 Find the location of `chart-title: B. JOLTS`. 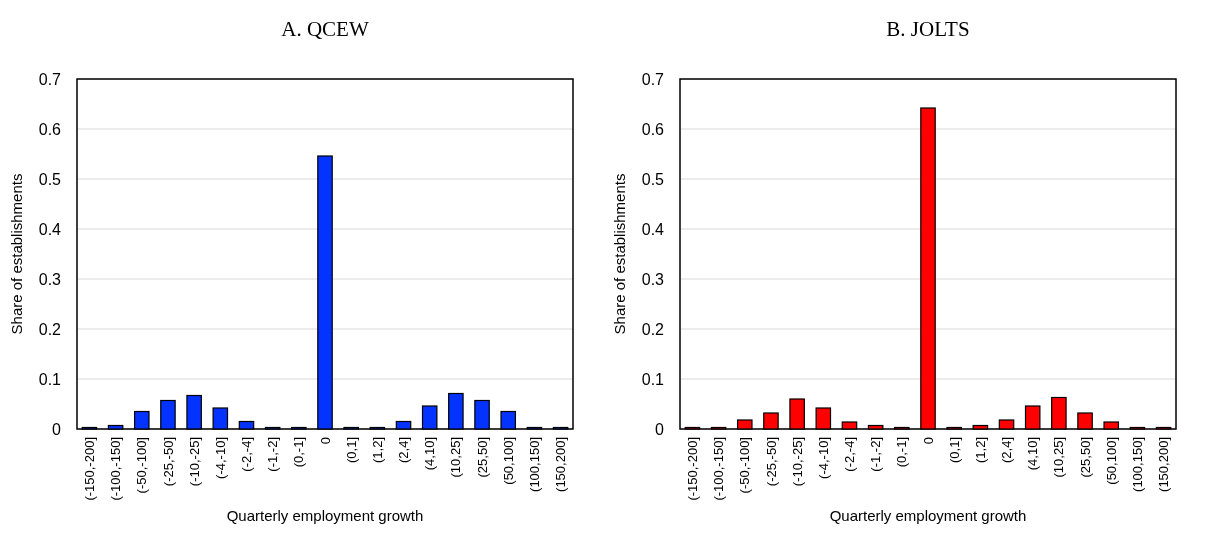

chart-title: B. JOLTS is located at coordinates (928, 29).